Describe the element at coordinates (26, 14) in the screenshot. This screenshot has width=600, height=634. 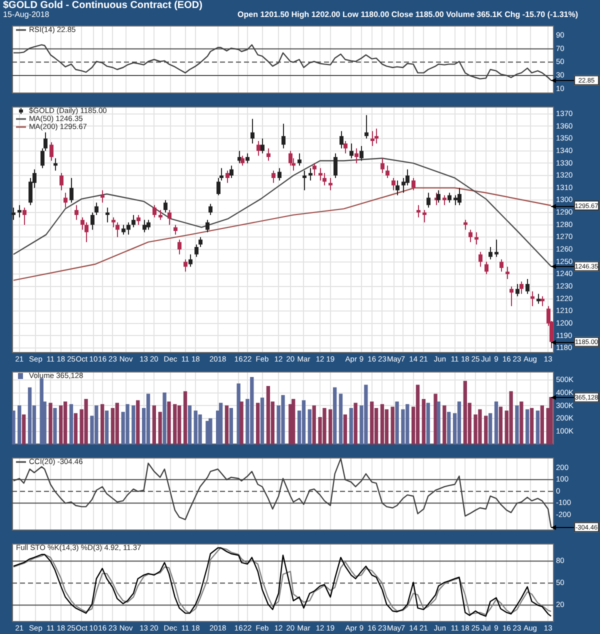
I see `chart-subtitle: 15-Aug-2018` at that location.